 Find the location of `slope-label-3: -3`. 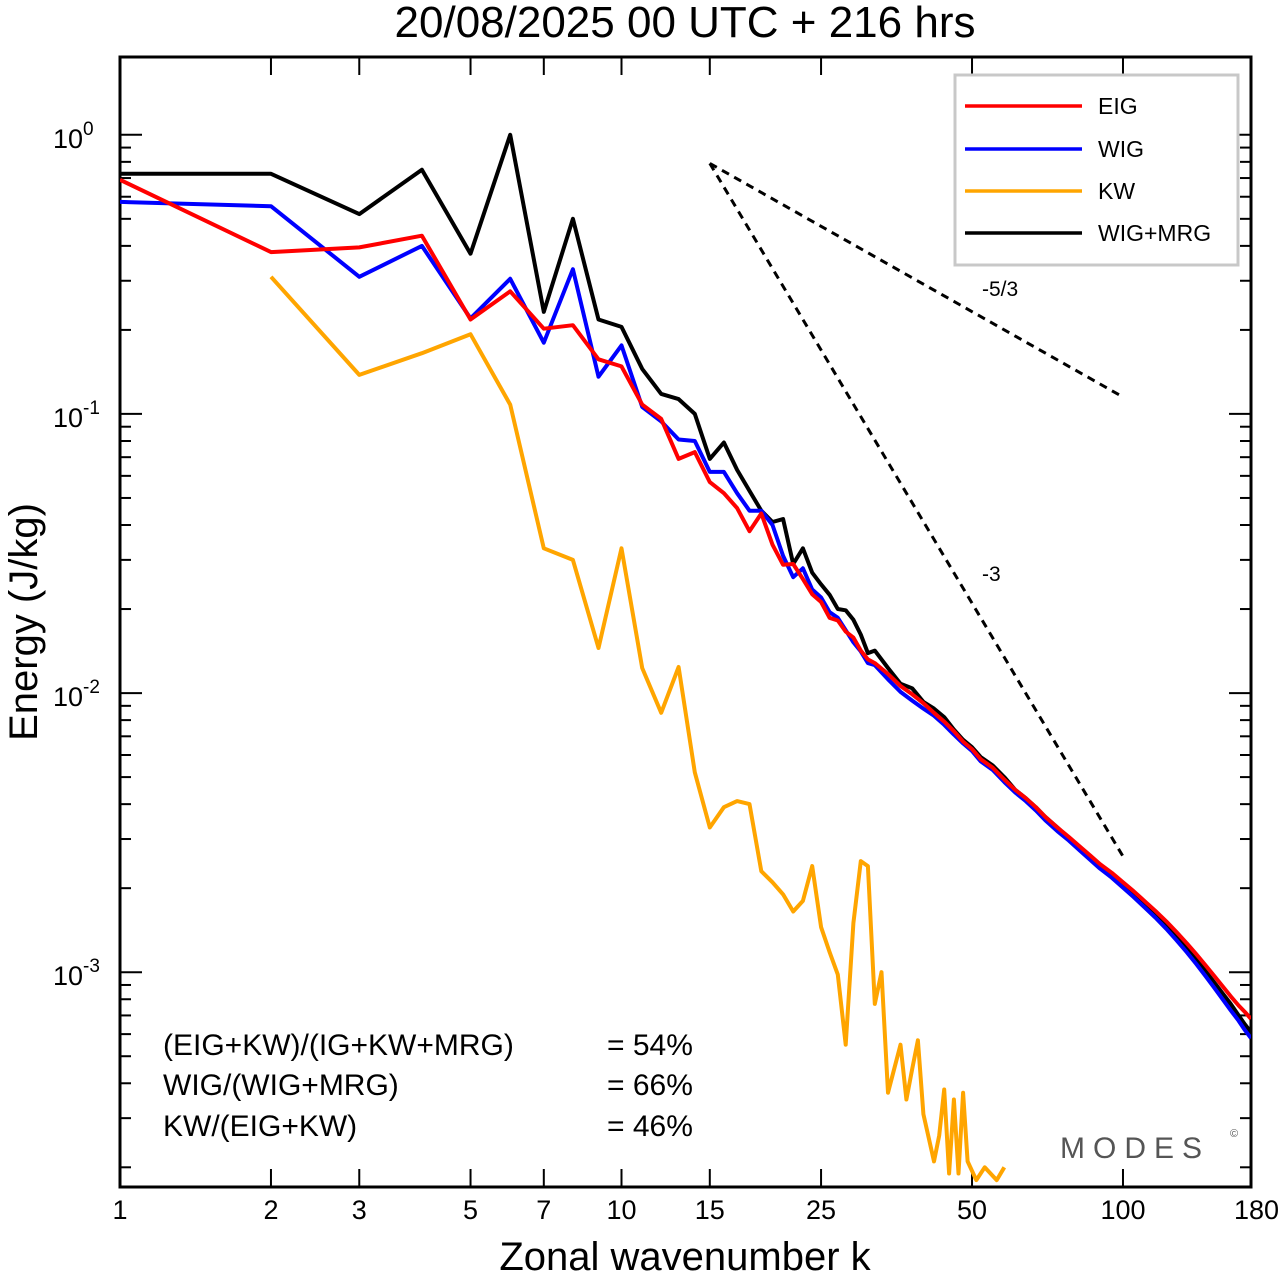

slope-label-3: -3 is located at coordinates (991, 574).